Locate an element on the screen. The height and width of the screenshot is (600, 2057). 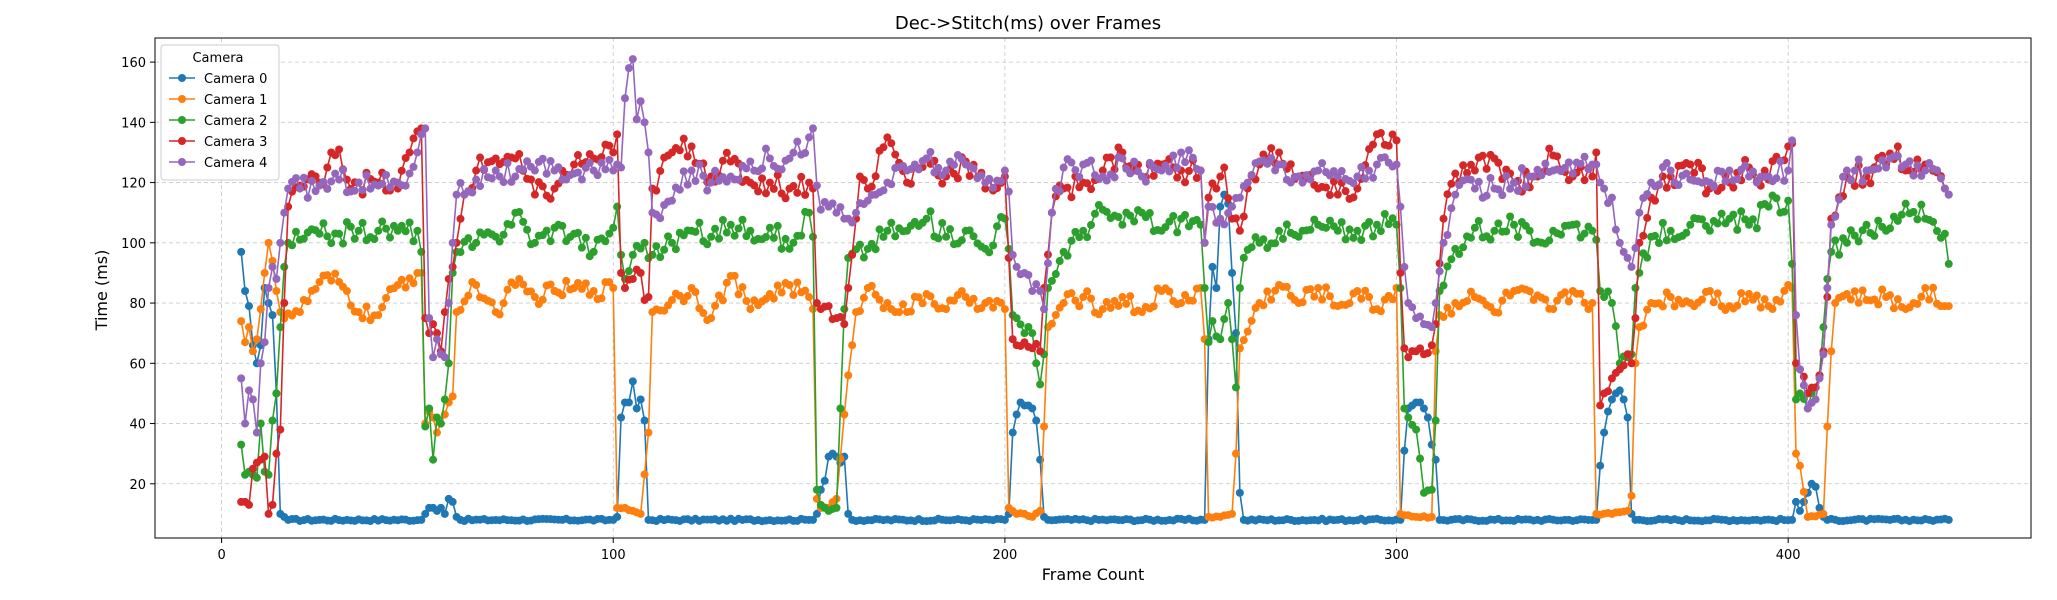
x-tick-label: 400 is located at coordinates (1788, 555).